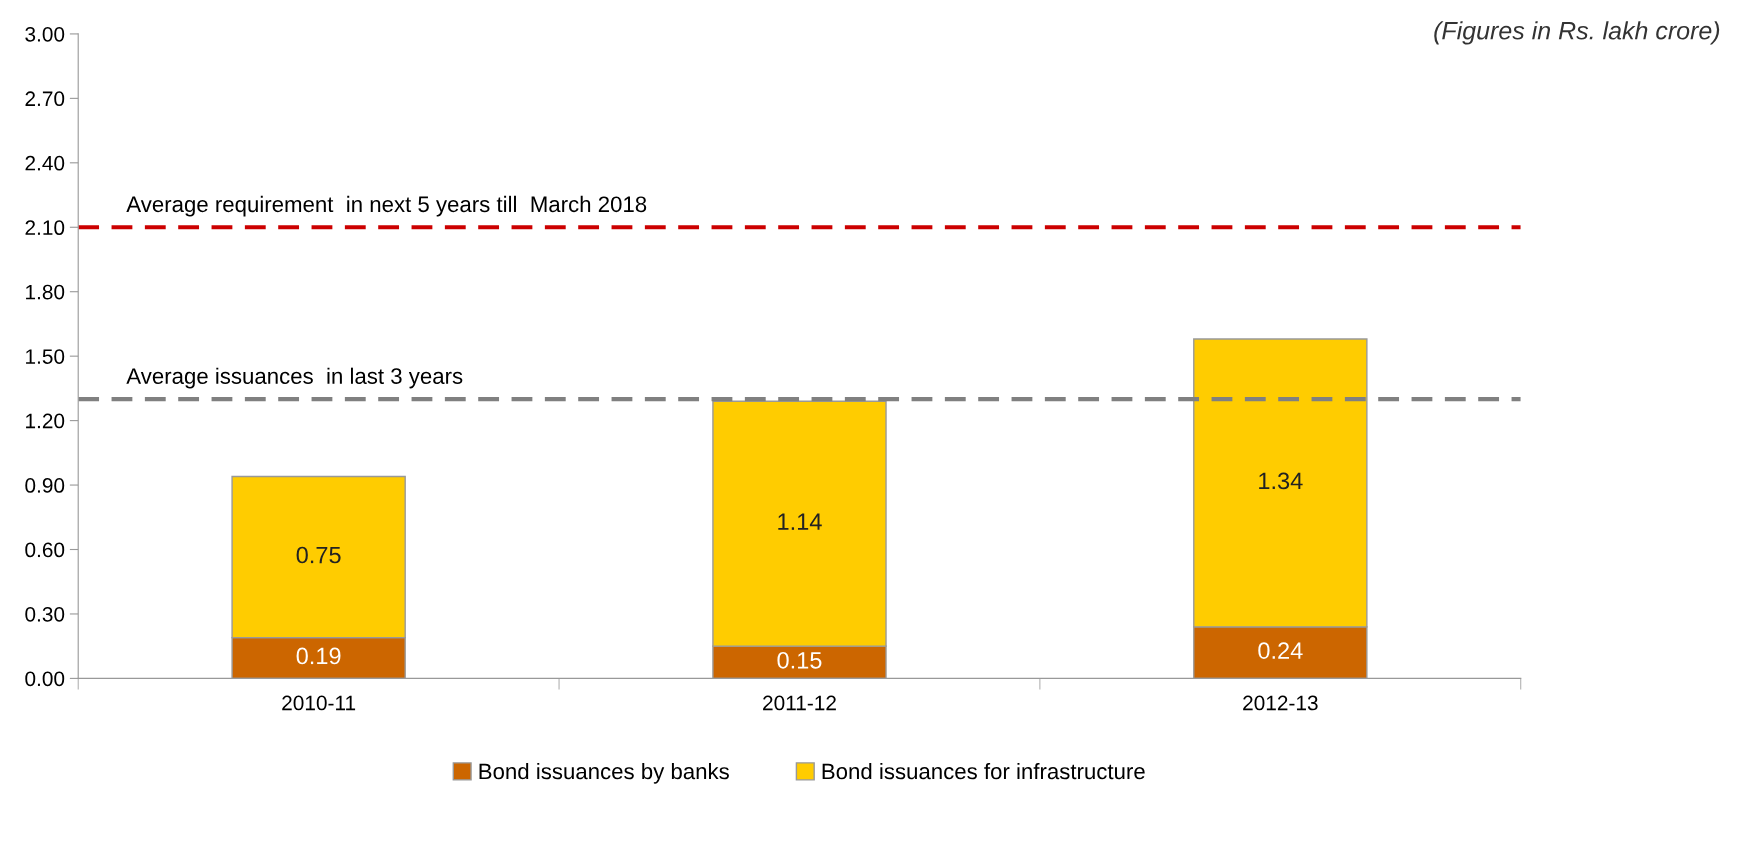  Describe the element at coordinates (604, 773) in the screenshot. I see `legend-label: Bond issuances by banks` at that location.